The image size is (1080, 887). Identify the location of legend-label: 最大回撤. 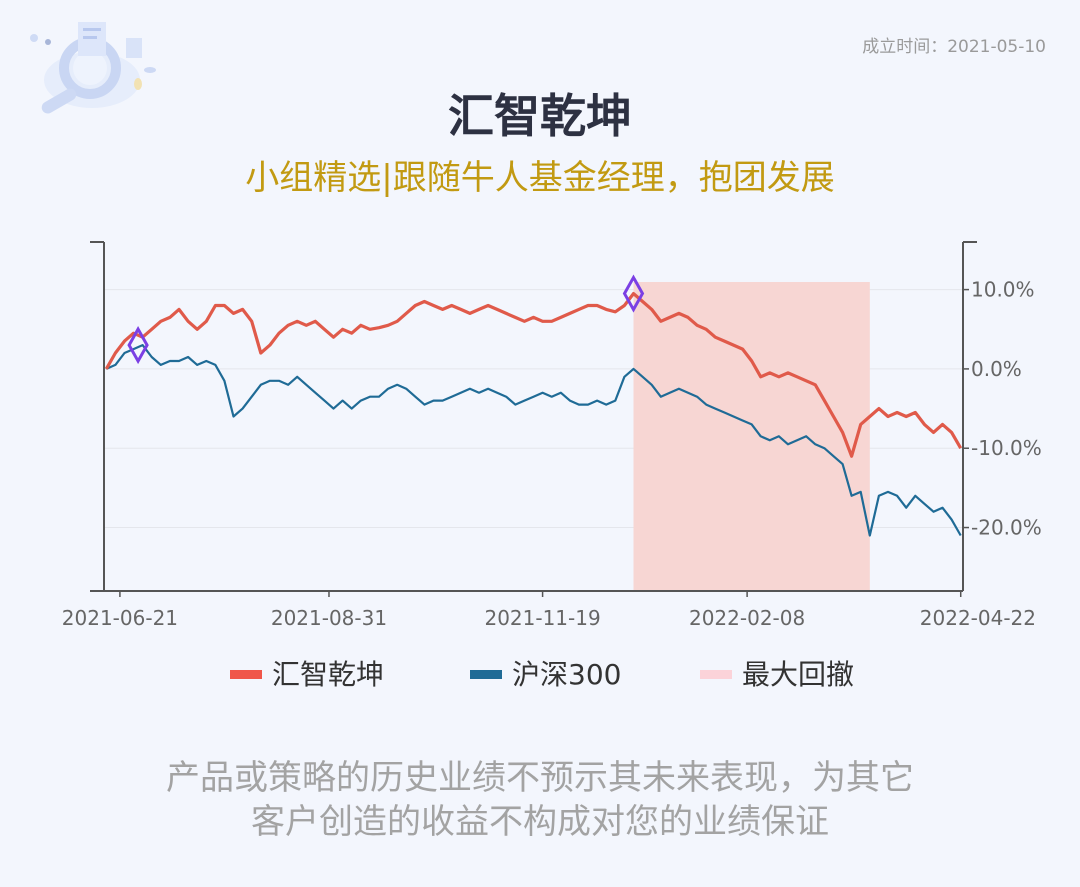
(798, 674).